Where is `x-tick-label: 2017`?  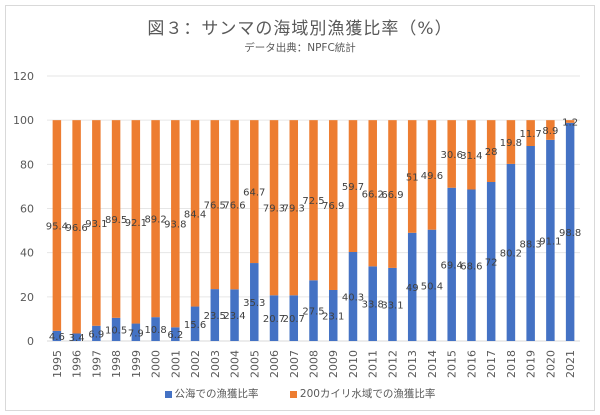 x-tick-label: 2017 is located at coordinates (491, 364).